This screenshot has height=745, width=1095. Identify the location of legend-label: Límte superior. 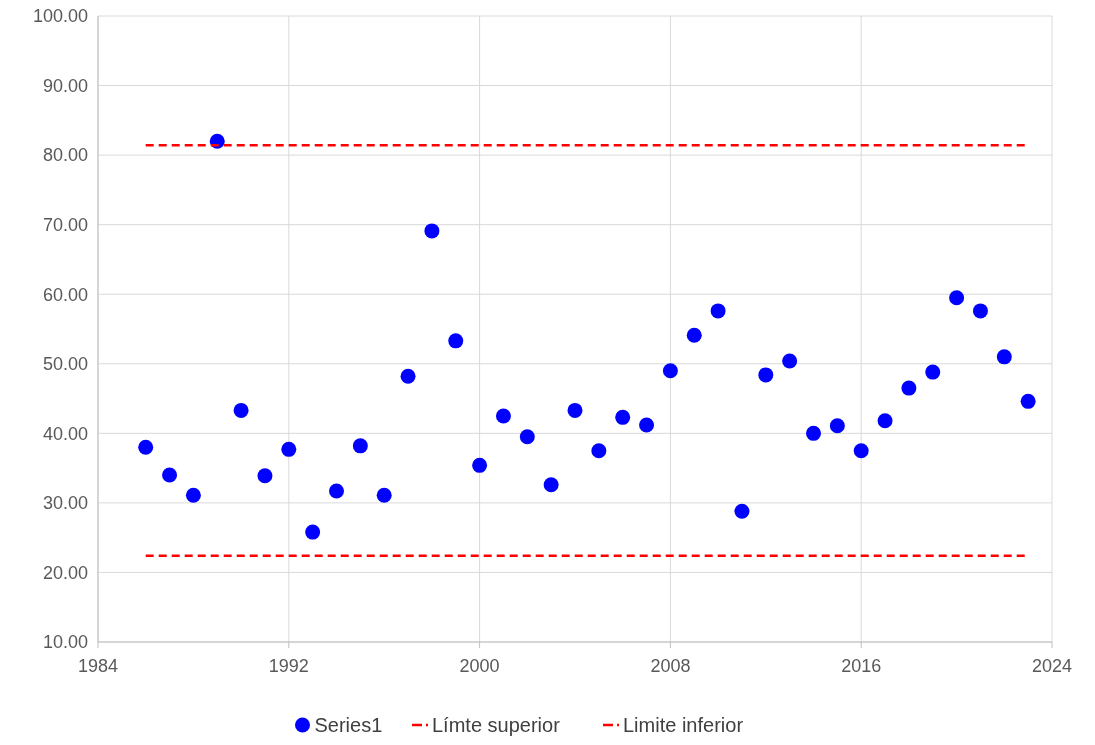
(496, 725).